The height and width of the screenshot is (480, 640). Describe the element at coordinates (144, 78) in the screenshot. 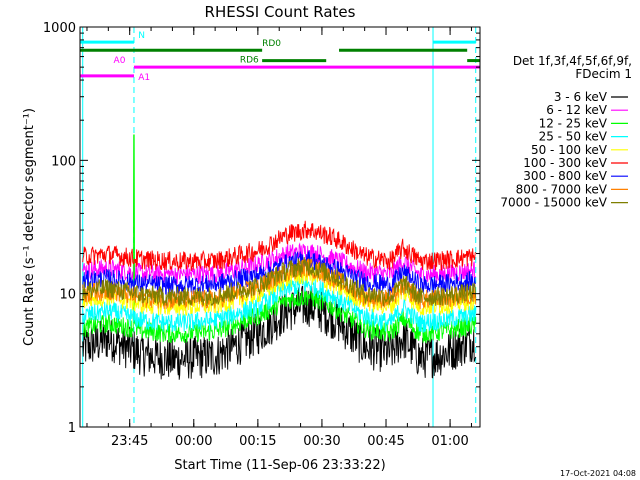

I see `state-bar-label-4: A1` at that location.